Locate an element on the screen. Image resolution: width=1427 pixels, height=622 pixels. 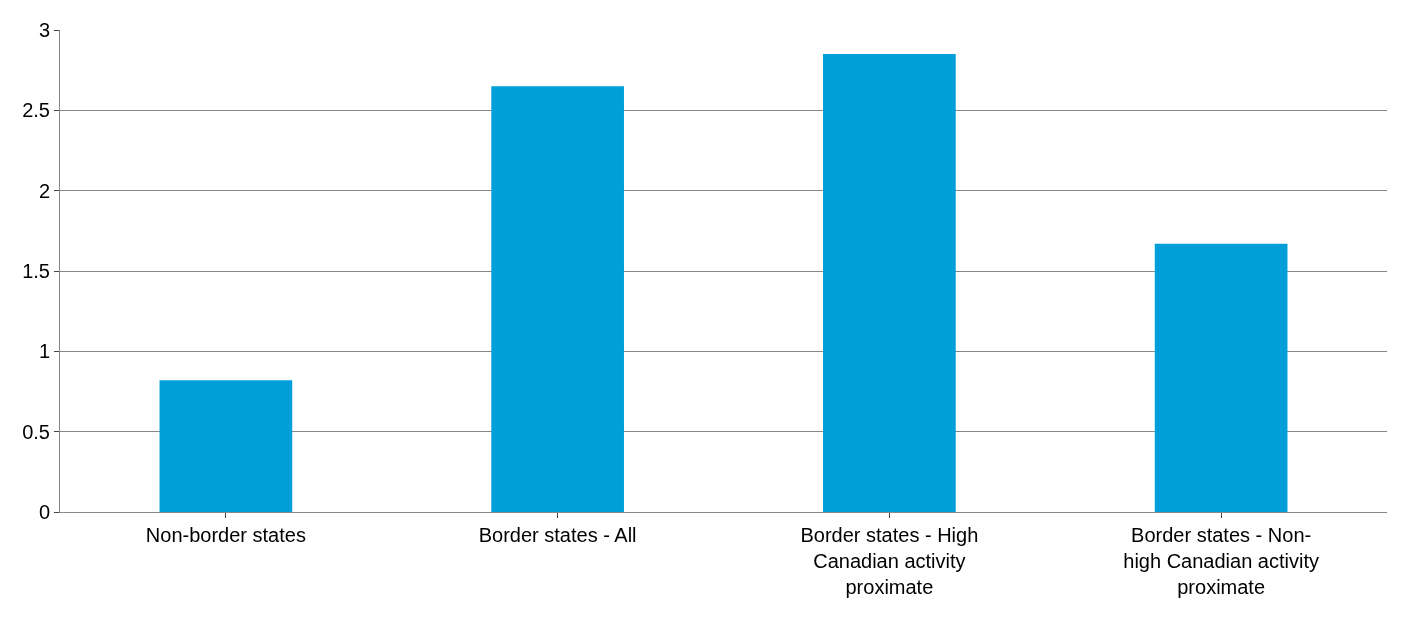
y-tick-label: 0.5 is located at coordinates (36, 431).